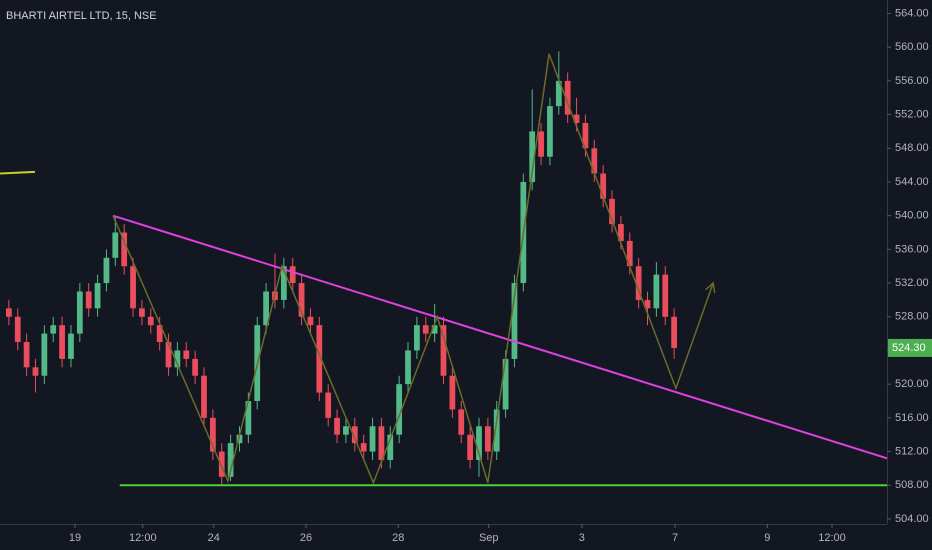  I want to click on chart-title: BHARTI AIRTEL LTD, 15, NSE, so click(81, 16).